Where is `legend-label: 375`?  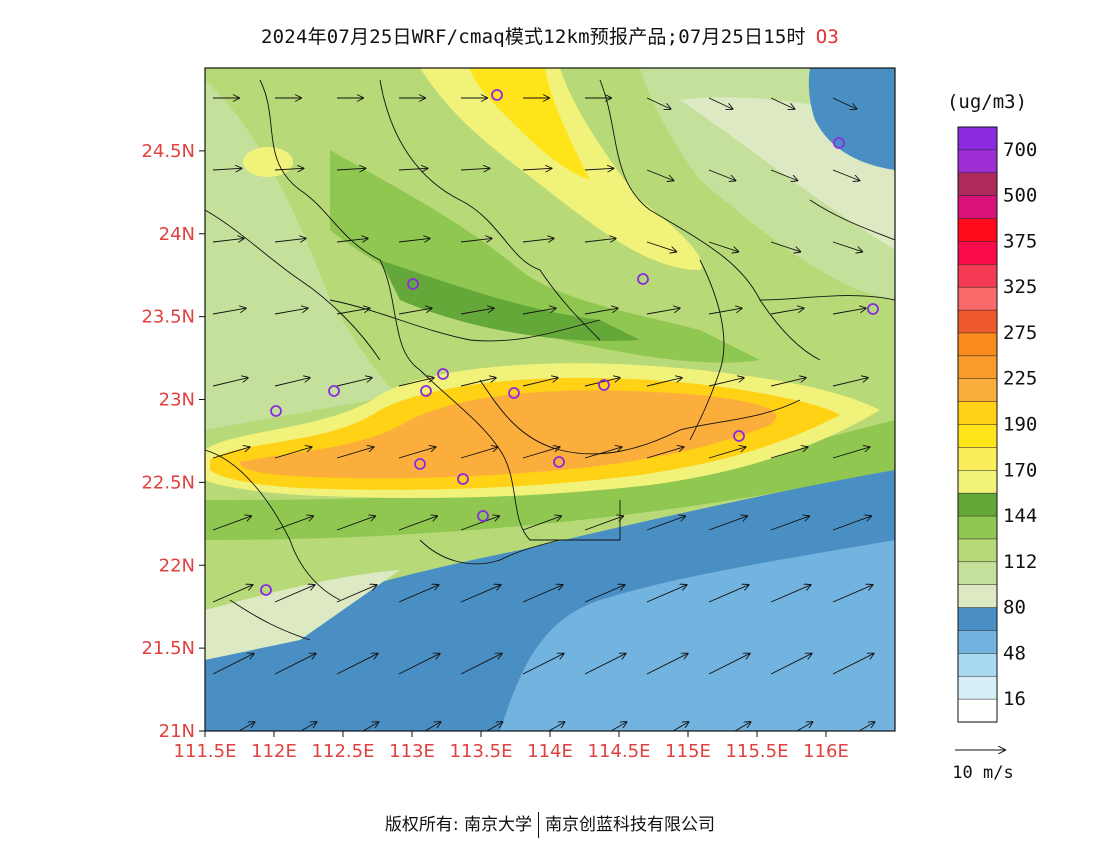
legend-label: 375 is located at coordinates (1020, 241).